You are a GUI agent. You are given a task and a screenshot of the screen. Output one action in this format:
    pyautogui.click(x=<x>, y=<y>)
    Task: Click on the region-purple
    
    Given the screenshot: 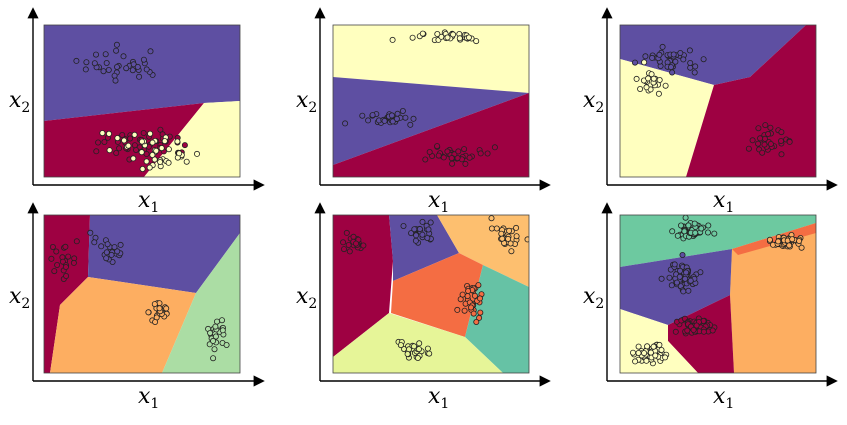 What is the action you would take?
    pyautogui.click(x=142, y=73)
    